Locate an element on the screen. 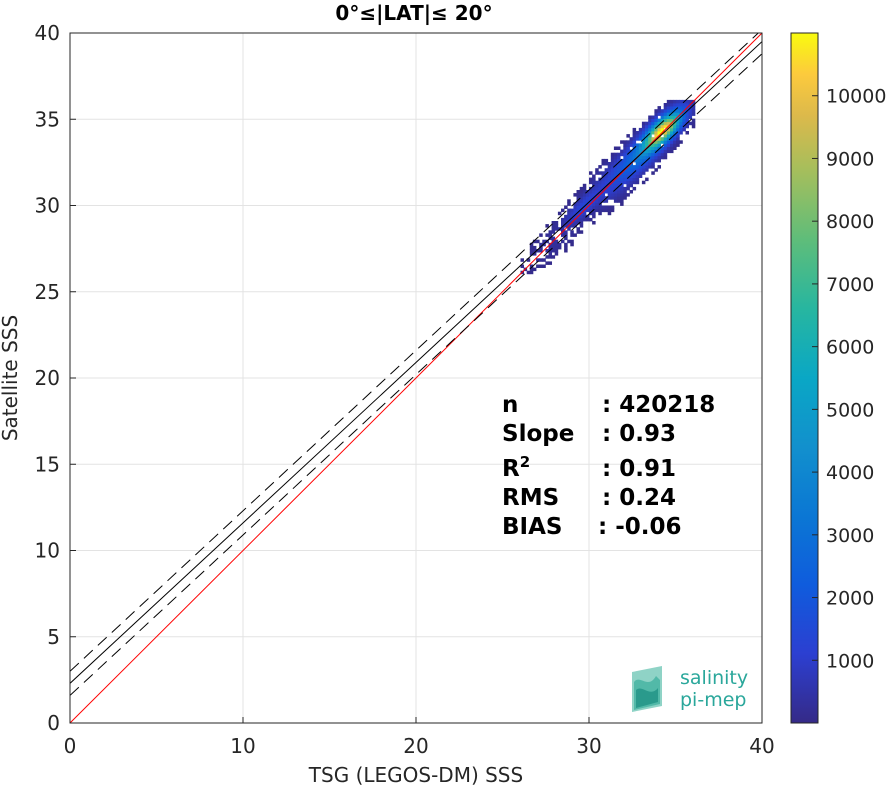 The width and height of the screenshot is (893, 789). colorbar is located at coordinates (804, 378).